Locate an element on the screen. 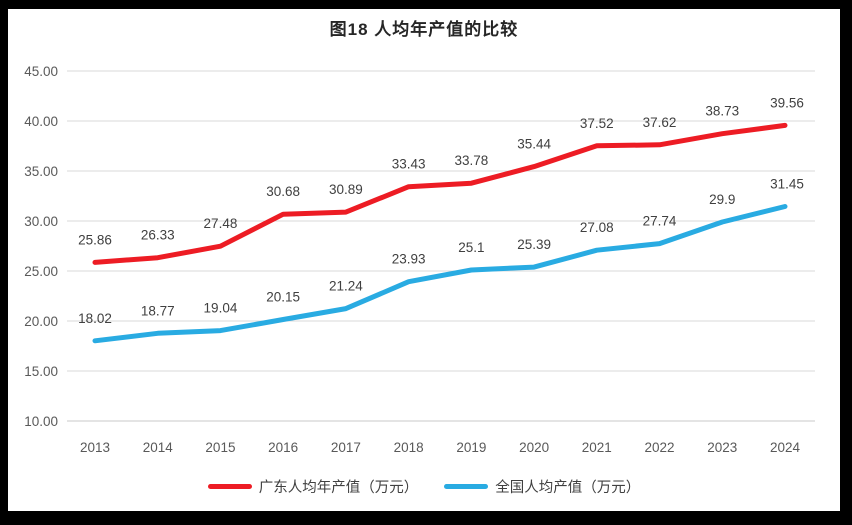 This screenshot has height=525, width=852. data-label: 33.43 is located at coordinates (409, 164).